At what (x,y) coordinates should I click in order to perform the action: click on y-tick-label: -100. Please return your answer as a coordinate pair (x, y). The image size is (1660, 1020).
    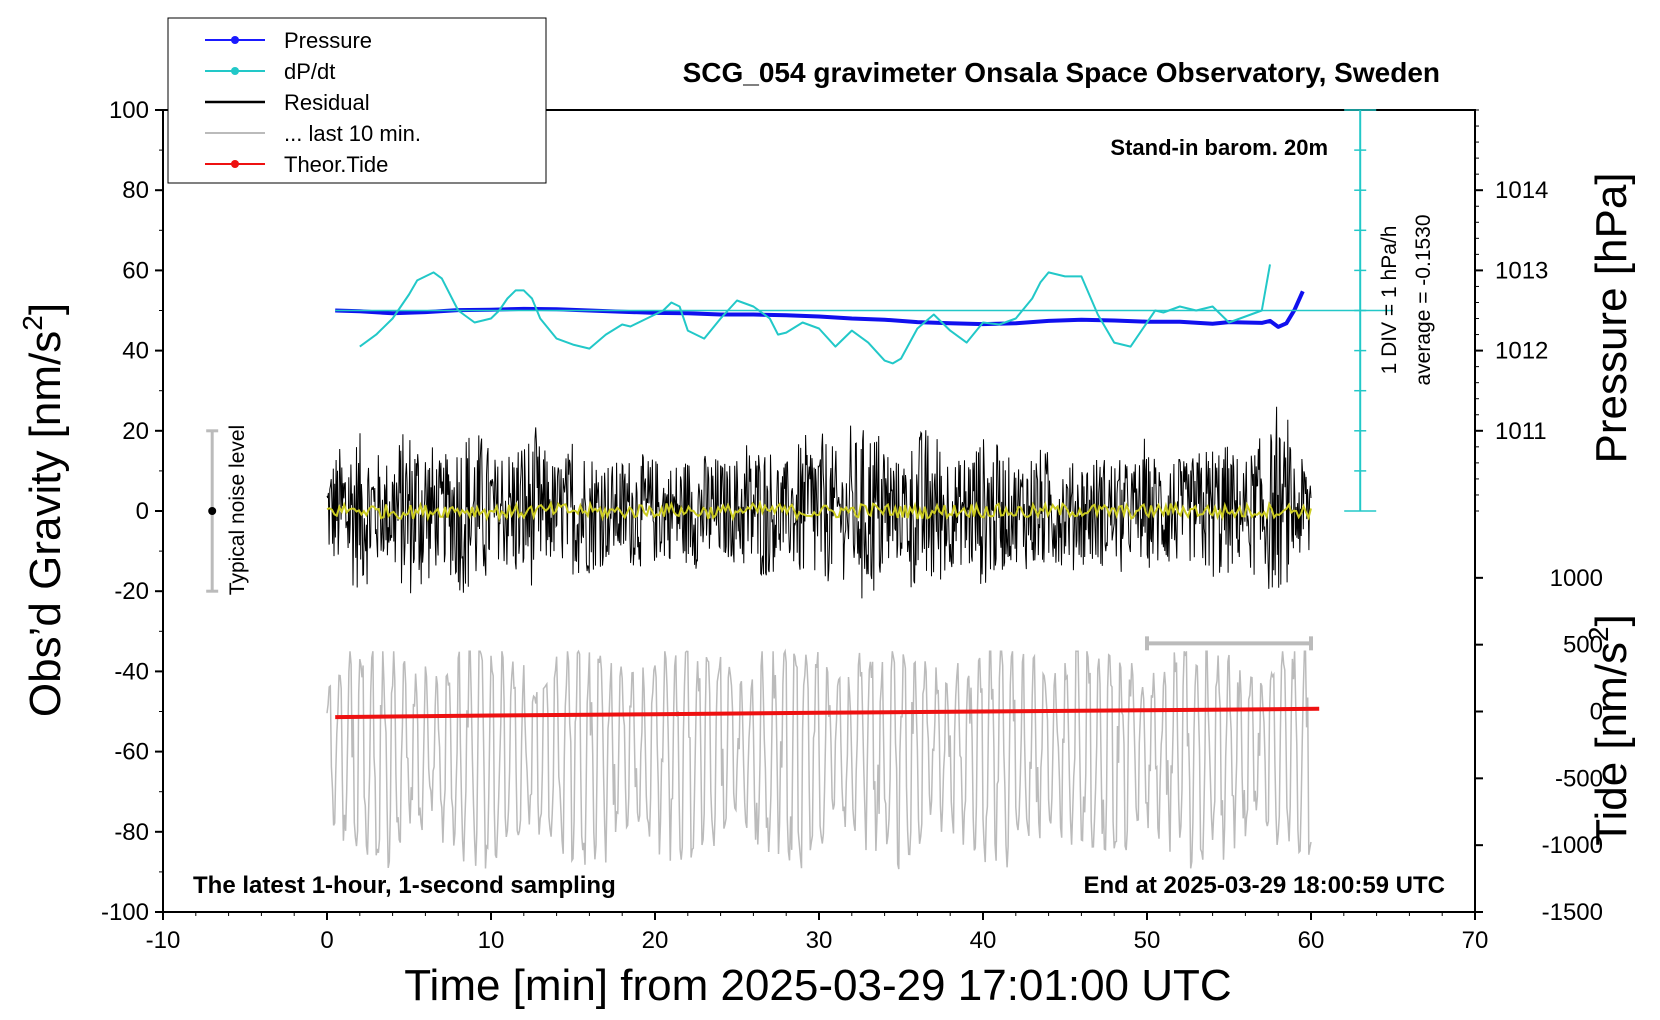
    Looking at the image, I should click on (125, 912).